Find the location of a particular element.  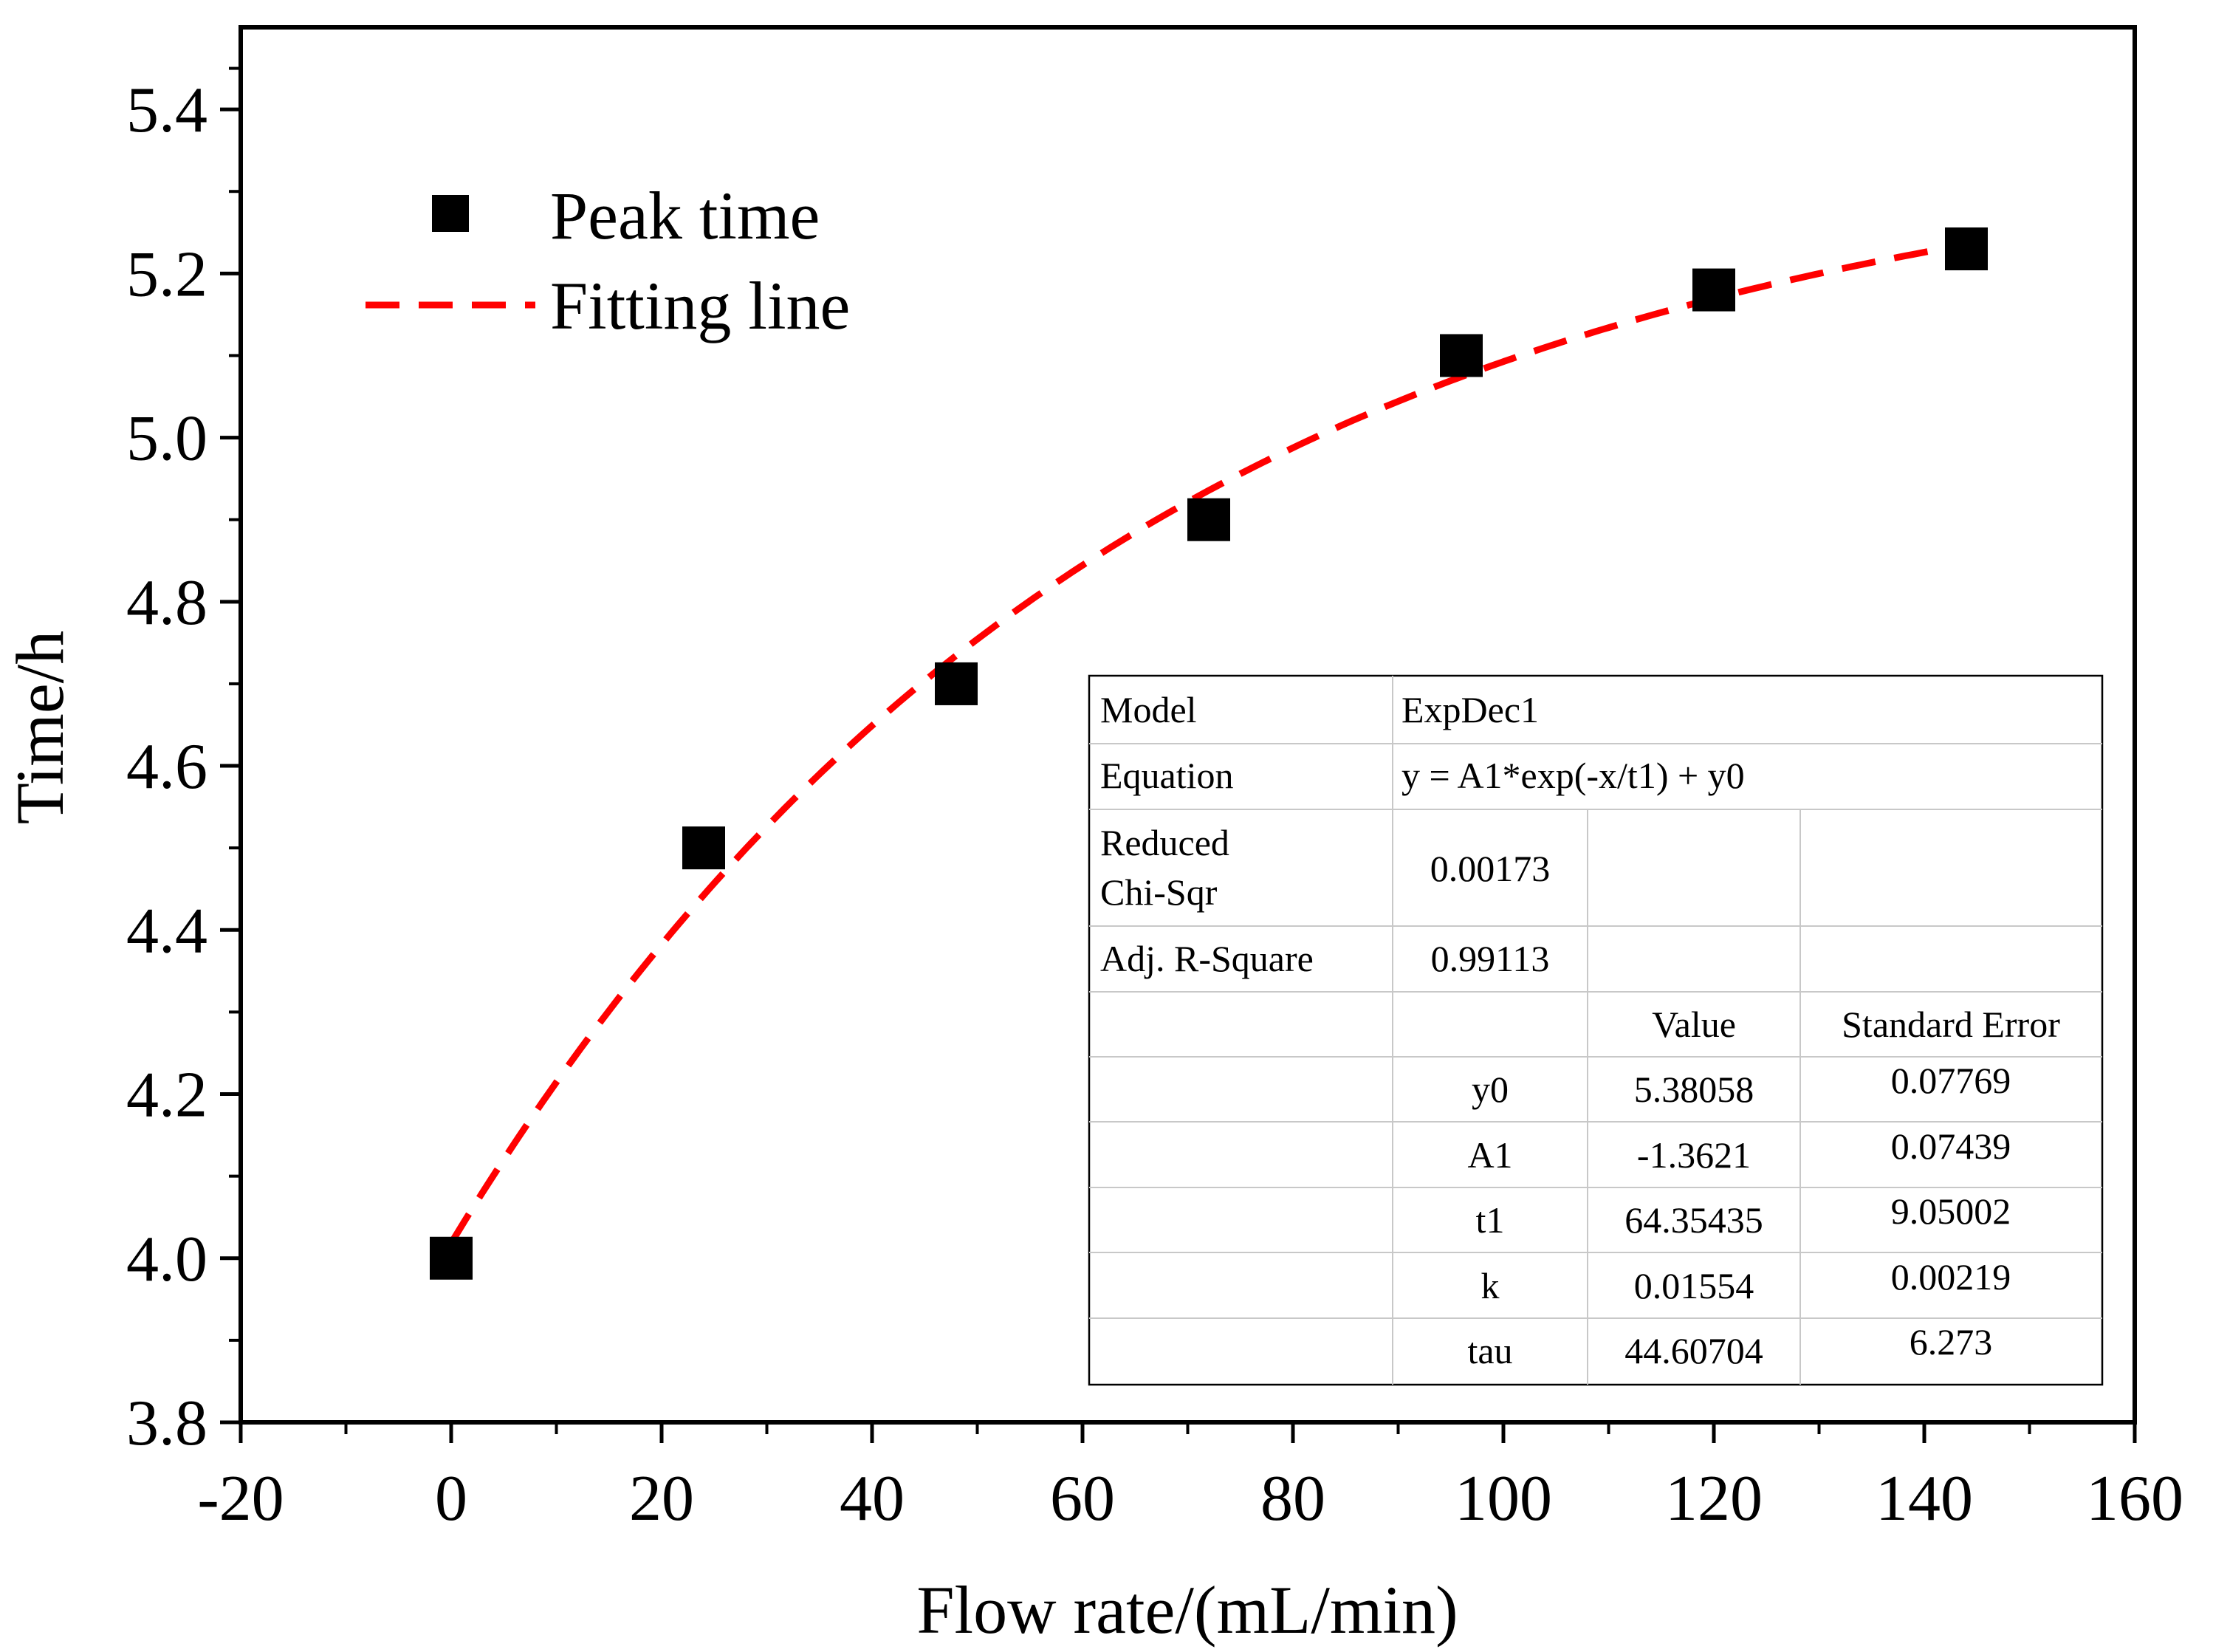

fit-table-r2-value: 0.99113 is located at coordinates (1491, 958).